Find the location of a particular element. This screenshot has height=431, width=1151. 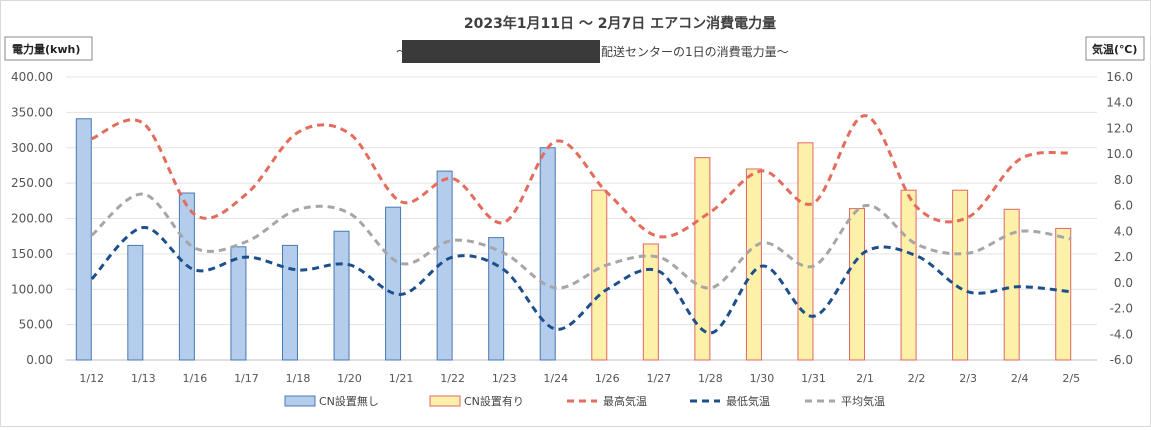

x-tick-label: 1/28 is located at coordinates (710, 378).